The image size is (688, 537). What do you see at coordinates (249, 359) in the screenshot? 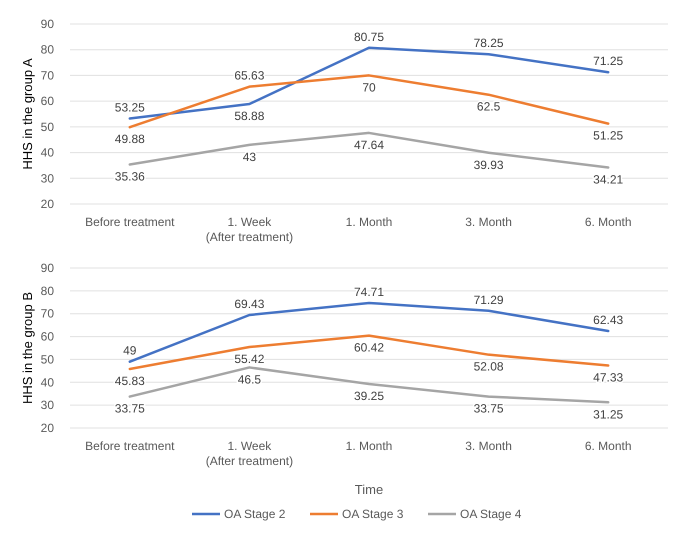
I see `data-label: 55.42` at bounding box center [249, 359].